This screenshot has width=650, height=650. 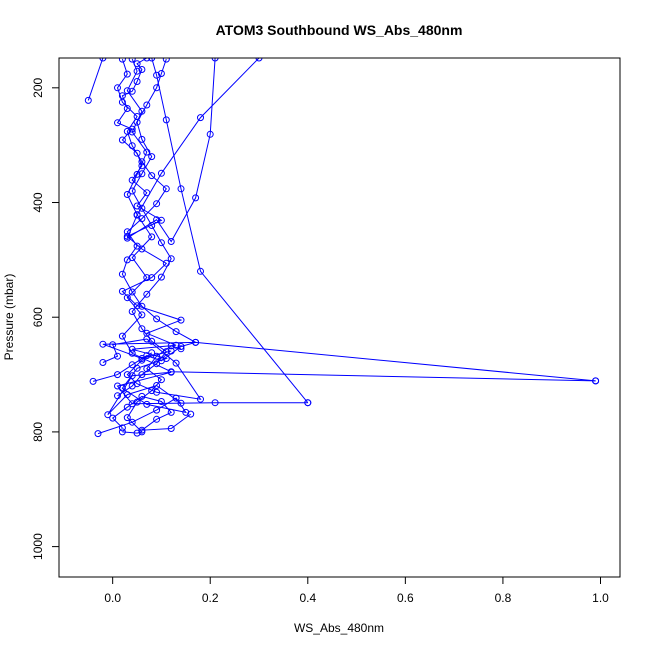 What do you see at coordinates (356, 591) in the screenshot?
I see `x-axis-ticks: 0.0 0.2 0.4 0.6 0.8 1.0` at bounding box center [356, 591].